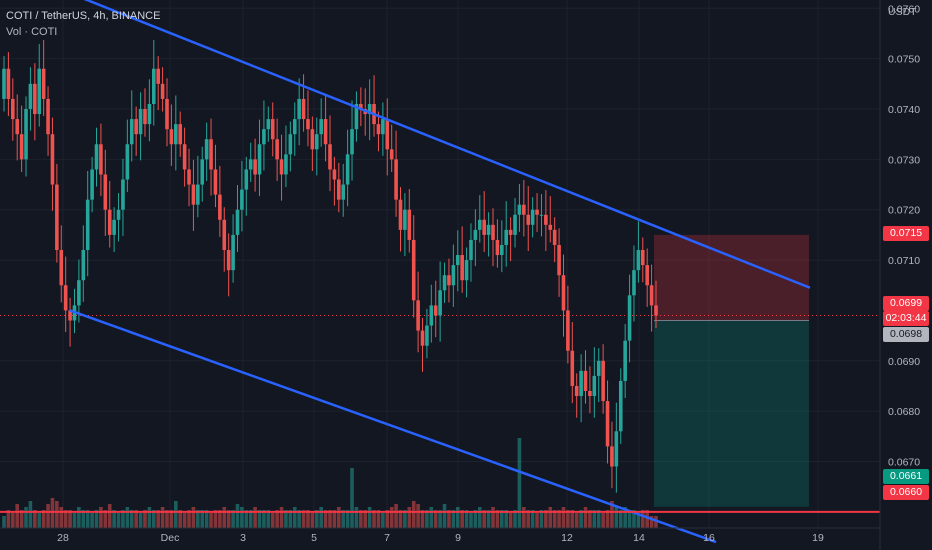 The width and height of the screenshot is (932, 550). I want to click on time-axis-label: Dec, so click(170, 538).